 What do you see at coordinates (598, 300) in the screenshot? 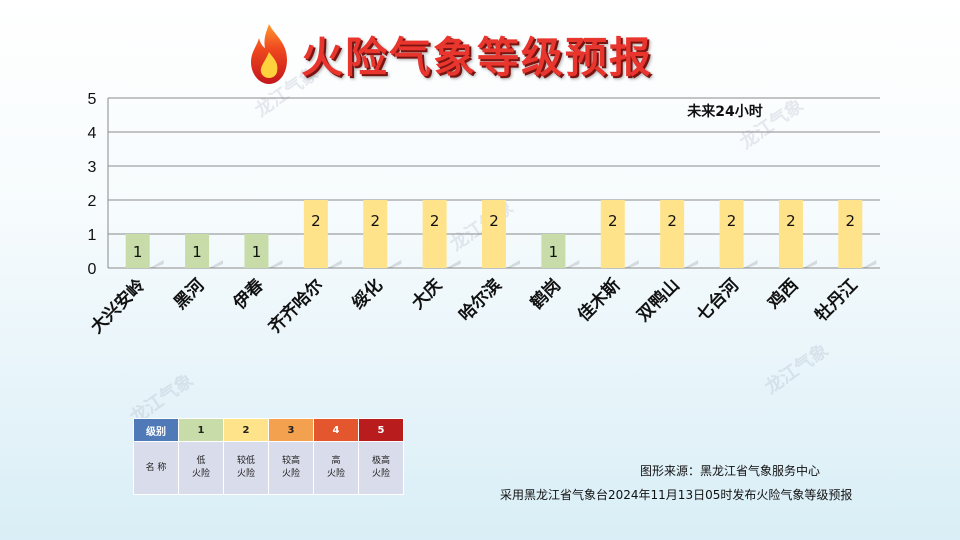
I see `x-tick-label: 佳木斯` at bounding box center [598, 300].